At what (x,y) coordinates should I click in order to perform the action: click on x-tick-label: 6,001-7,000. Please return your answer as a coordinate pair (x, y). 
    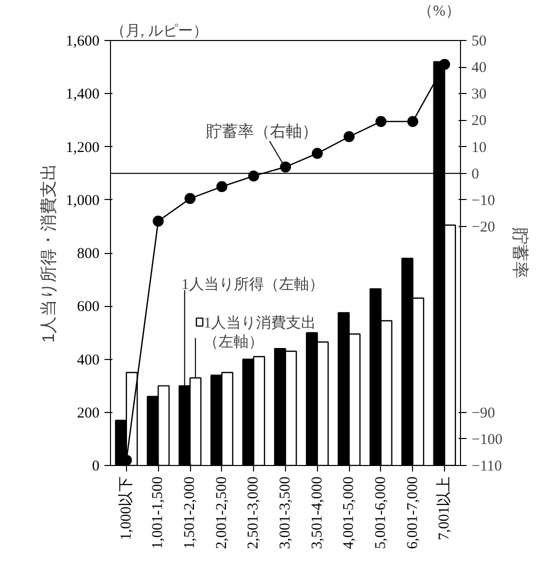
    Looking at the image, I should click on (412, 512).